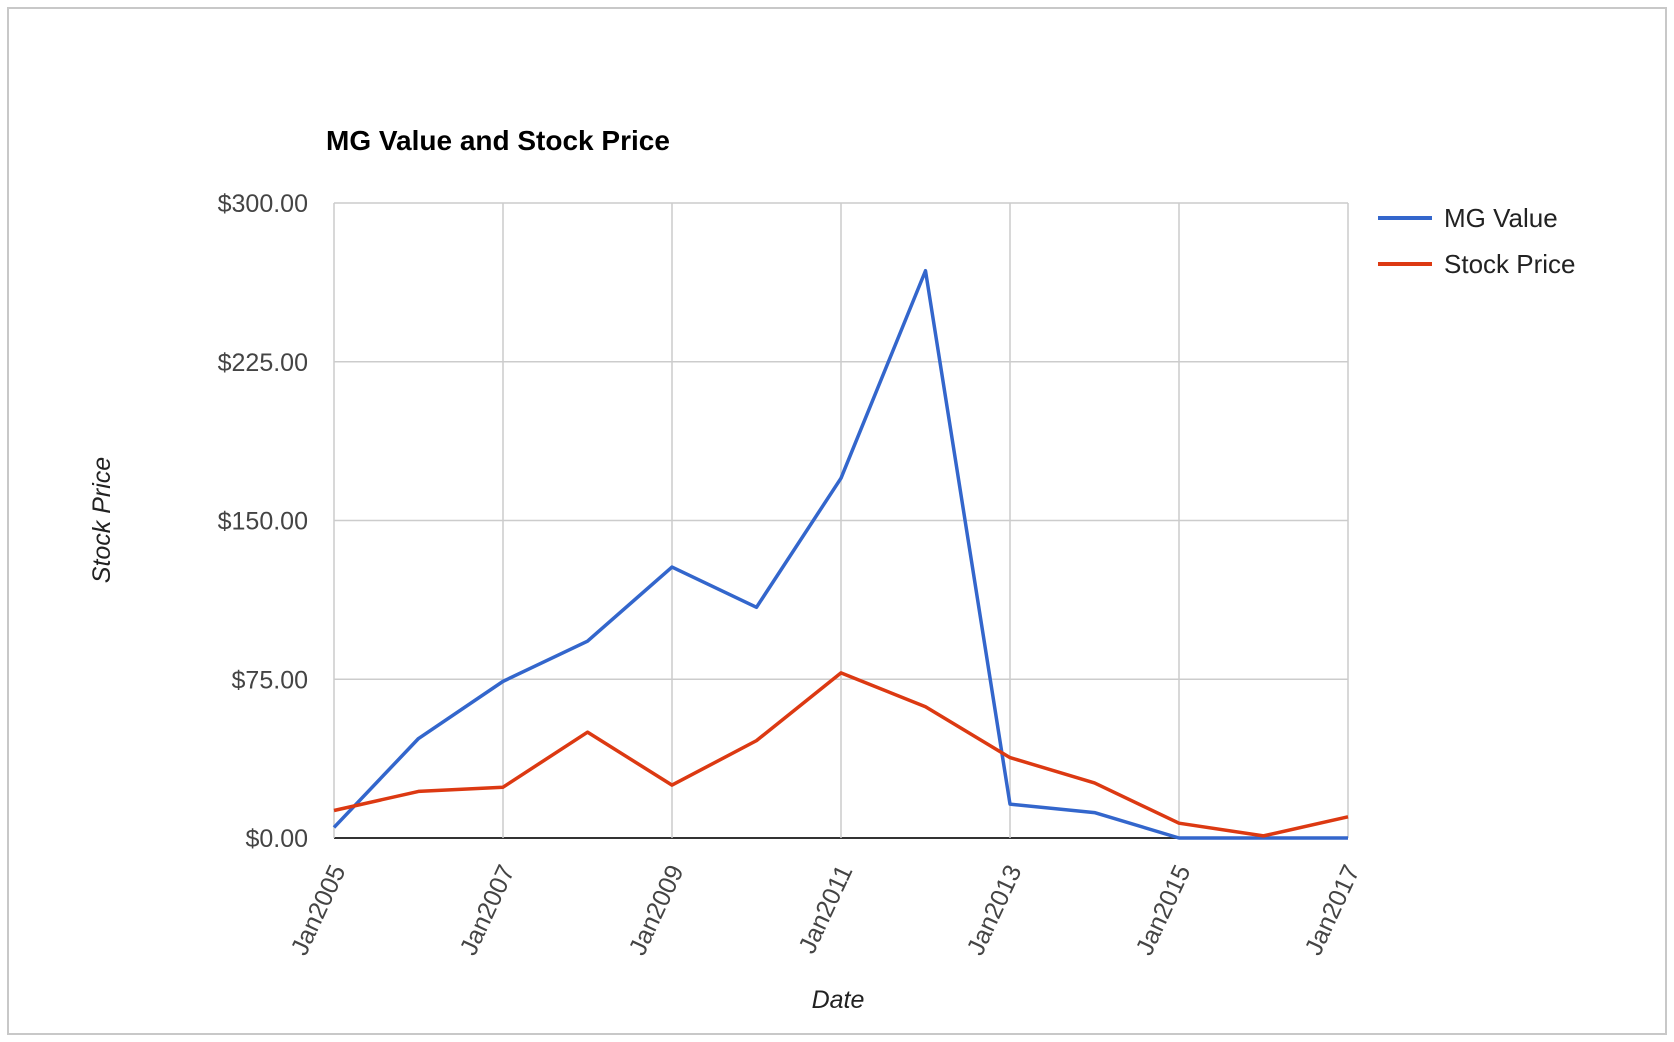 The width and height of the screenshot is (1674, 1042). What do you see at coordinates (263, 363) in the screenshot?
I see `y-tick-label: $225.00` at bounding box center [263, 363].